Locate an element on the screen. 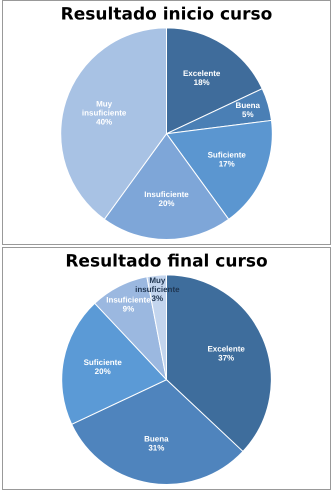 The image size is (335, 491). data-label: 9% is located at coordinates (128, 309).